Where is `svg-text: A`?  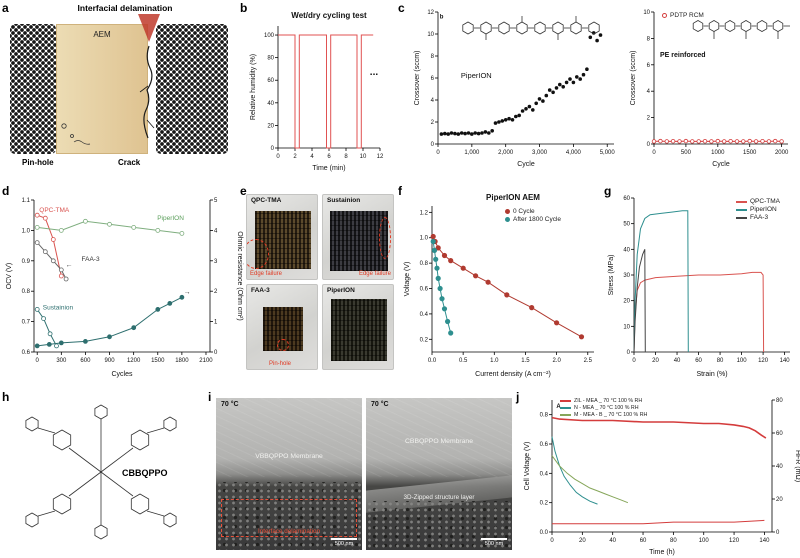 svg-text: A is located at coordinates (558, 407).